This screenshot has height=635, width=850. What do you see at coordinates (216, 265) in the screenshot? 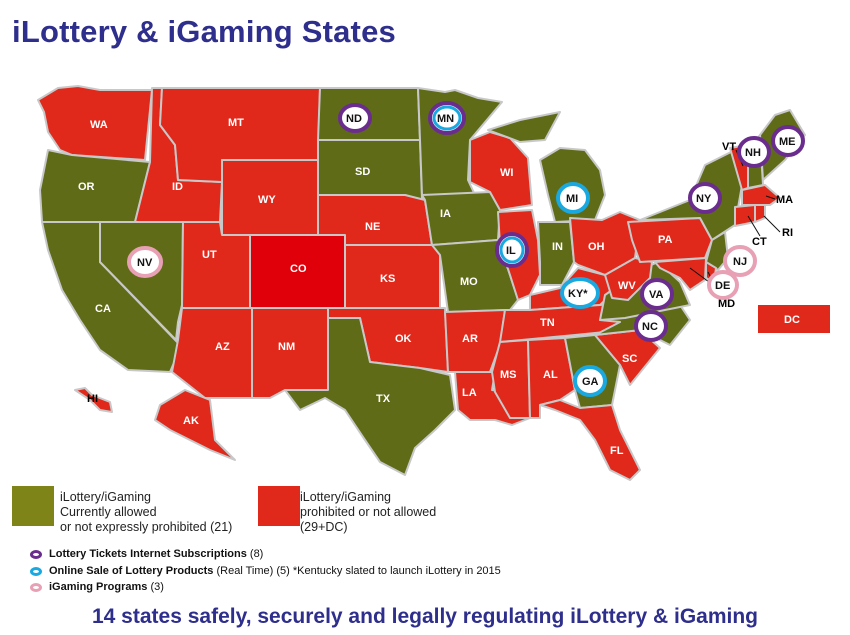
I see `state-ut` at bounding box center [216, 265].